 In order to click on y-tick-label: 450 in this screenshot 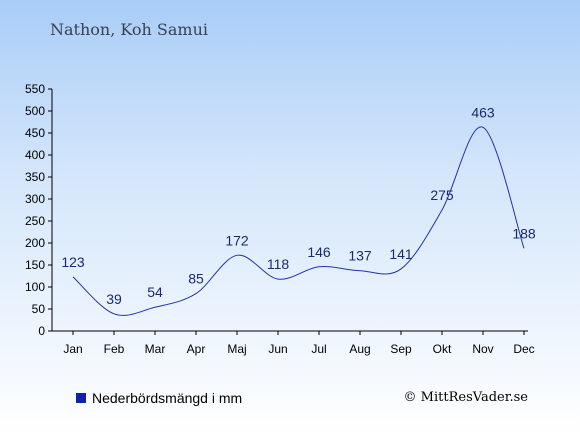, I will do `click(35, 133)`.